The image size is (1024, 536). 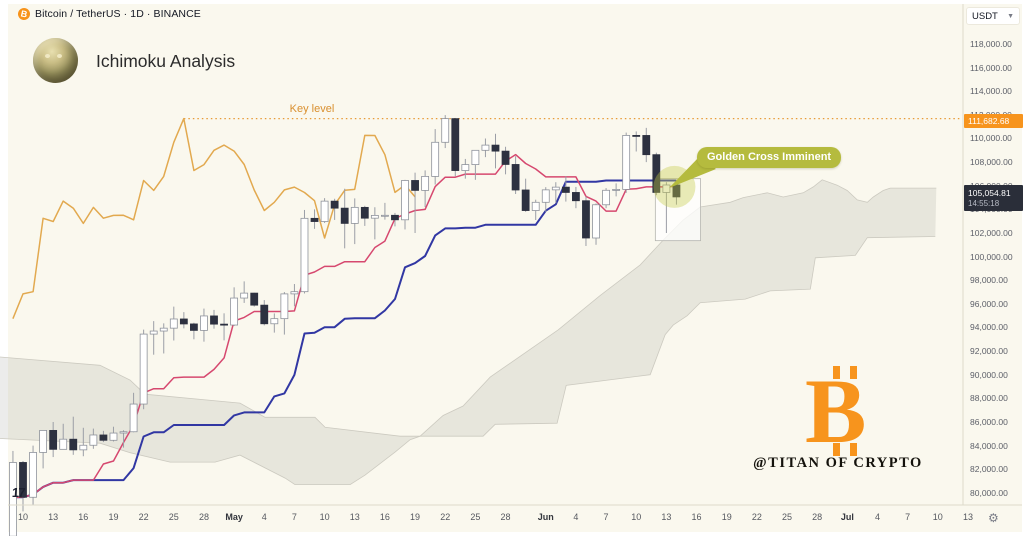 I want to click on page-title: Ichimoku Analysis, so click(x=166, y=61).